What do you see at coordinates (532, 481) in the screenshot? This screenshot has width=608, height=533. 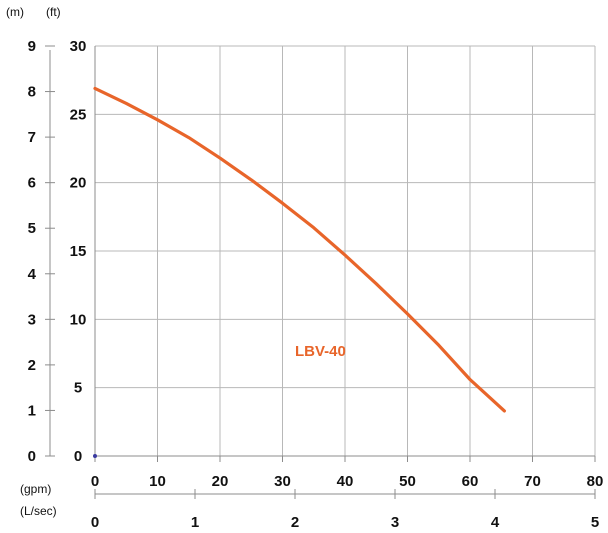 I see `x-gpm-tick-label-70: 70` at bounding box center [532, 481].